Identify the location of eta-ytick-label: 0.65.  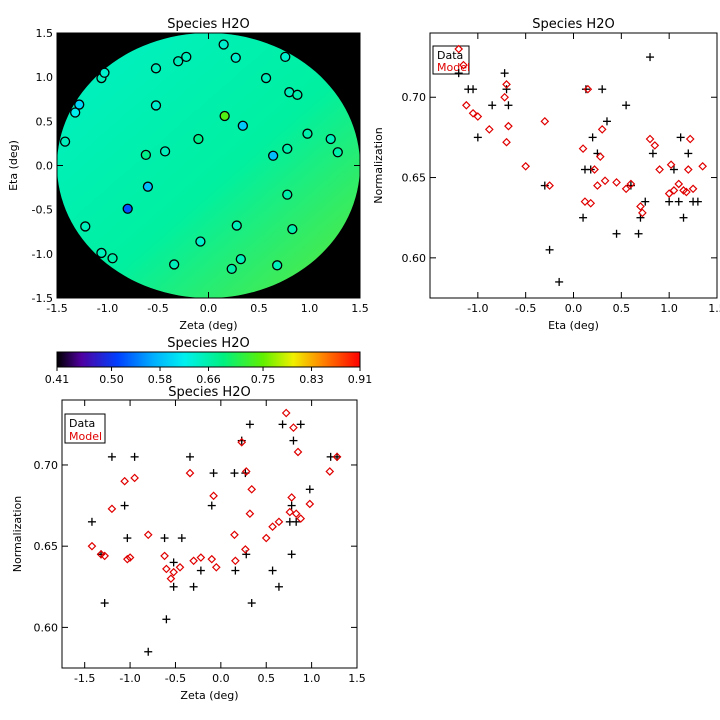
(414, 178).